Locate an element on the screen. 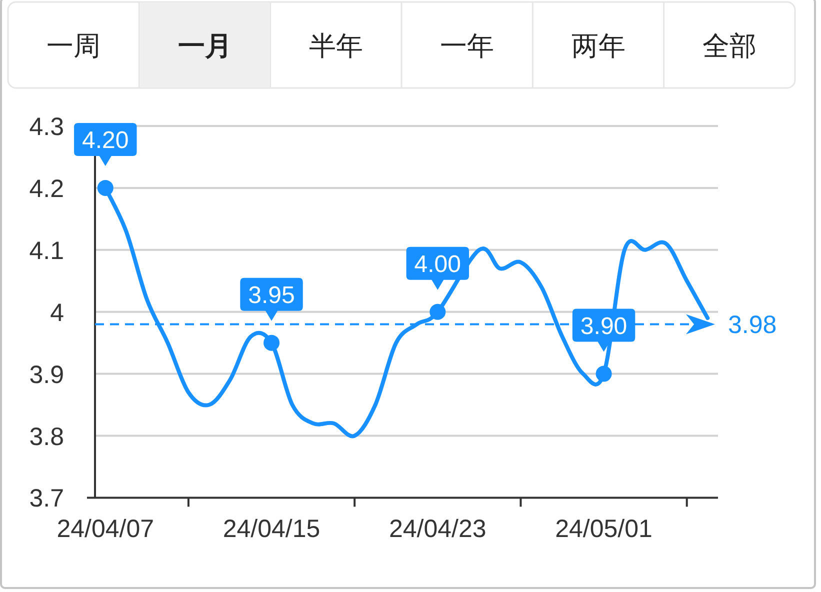  annotation: 4.00 is located at coordinates (438, 264).